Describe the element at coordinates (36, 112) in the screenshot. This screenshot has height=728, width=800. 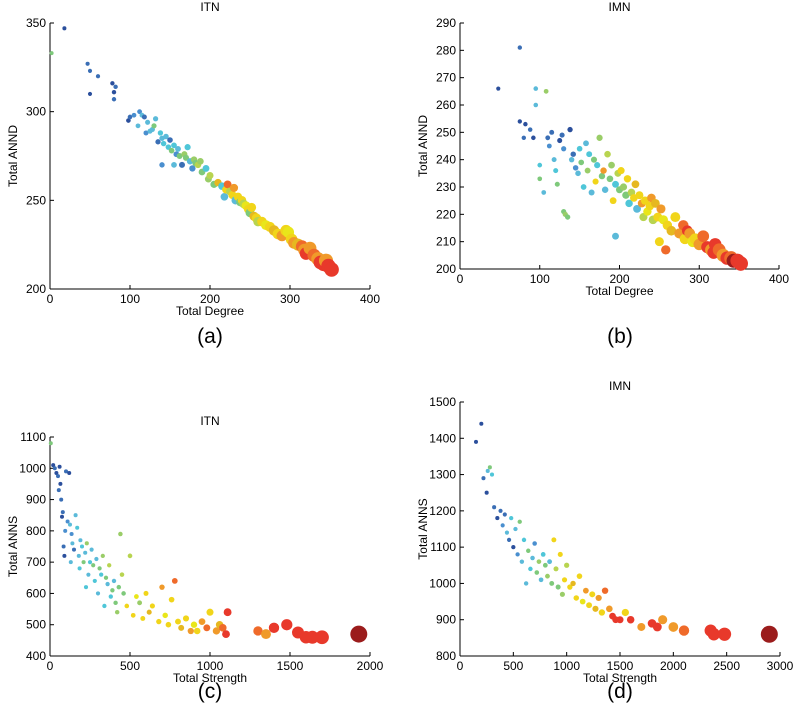
I see `y-tick-label: 300` at that location.